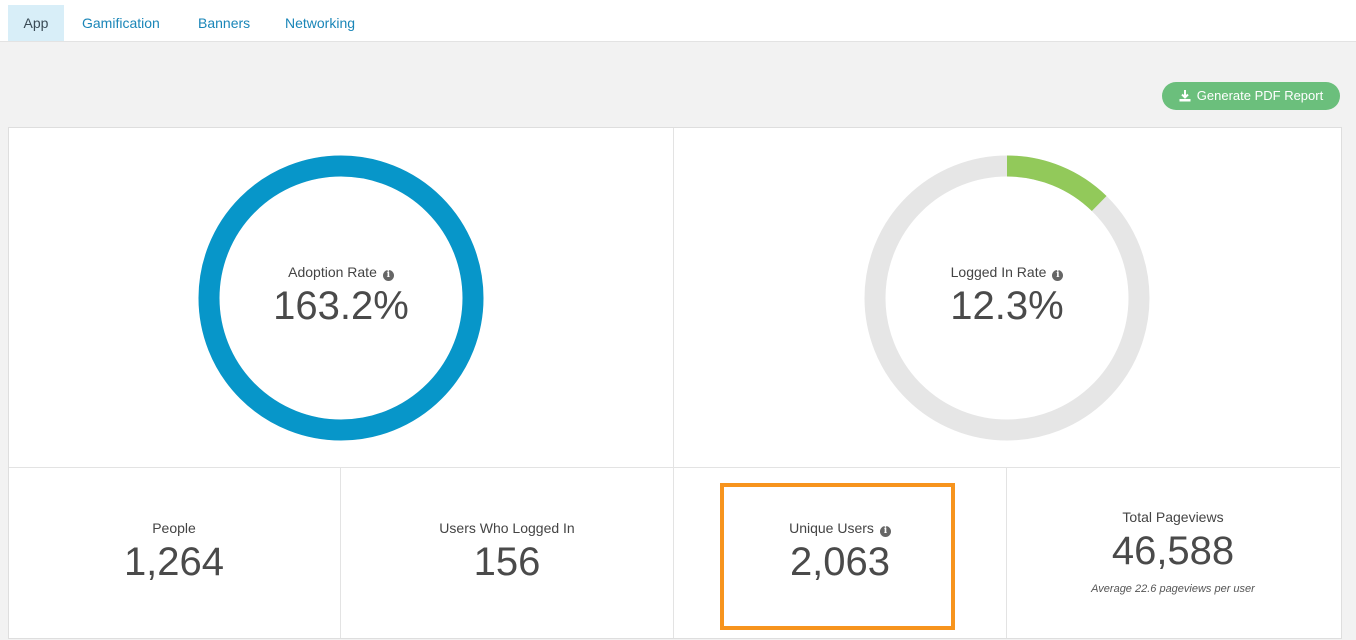  I want to click on pageviews-per-user-note: Average 22.6 pageviews per user, so click(1173, 589).